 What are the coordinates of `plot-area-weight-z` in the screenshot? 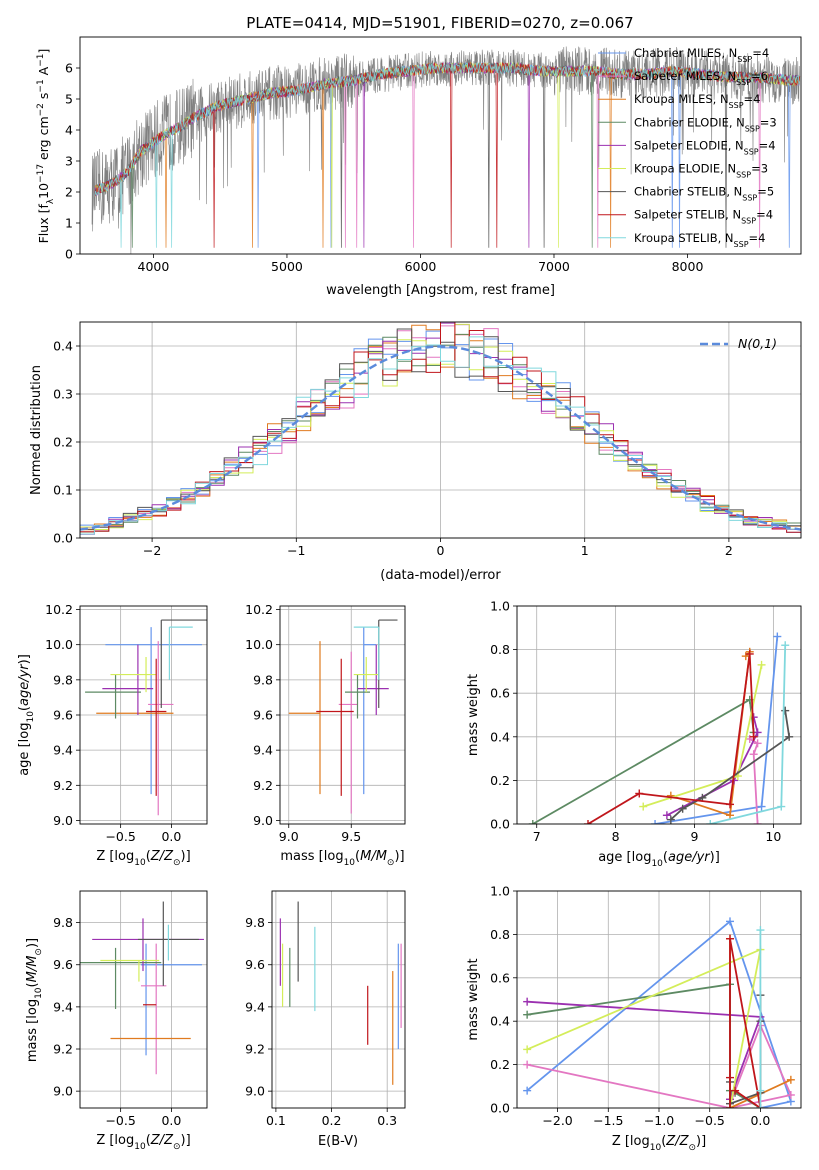 It's located at (659, 1012).